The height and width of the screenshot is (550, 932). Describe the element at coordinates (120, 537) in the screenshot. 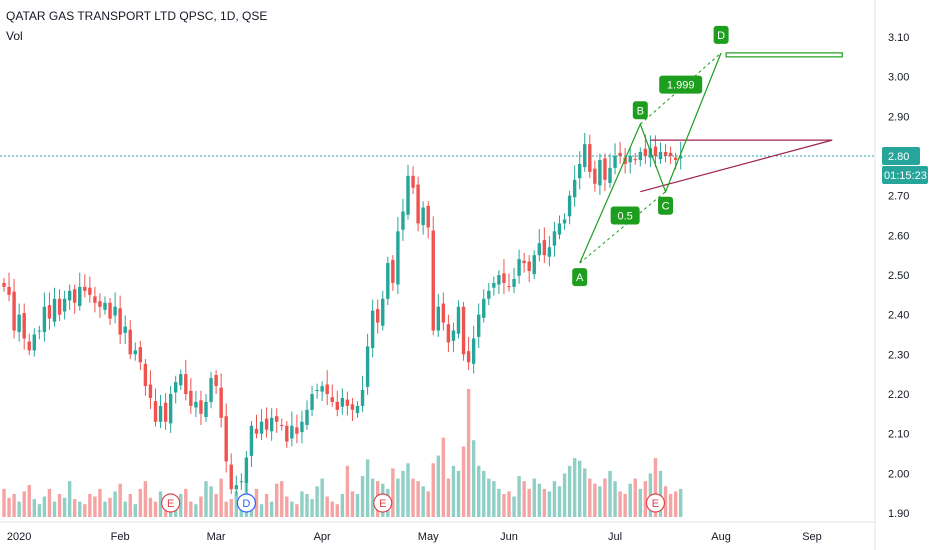

I see `x-tick-label: Feb` at that location.